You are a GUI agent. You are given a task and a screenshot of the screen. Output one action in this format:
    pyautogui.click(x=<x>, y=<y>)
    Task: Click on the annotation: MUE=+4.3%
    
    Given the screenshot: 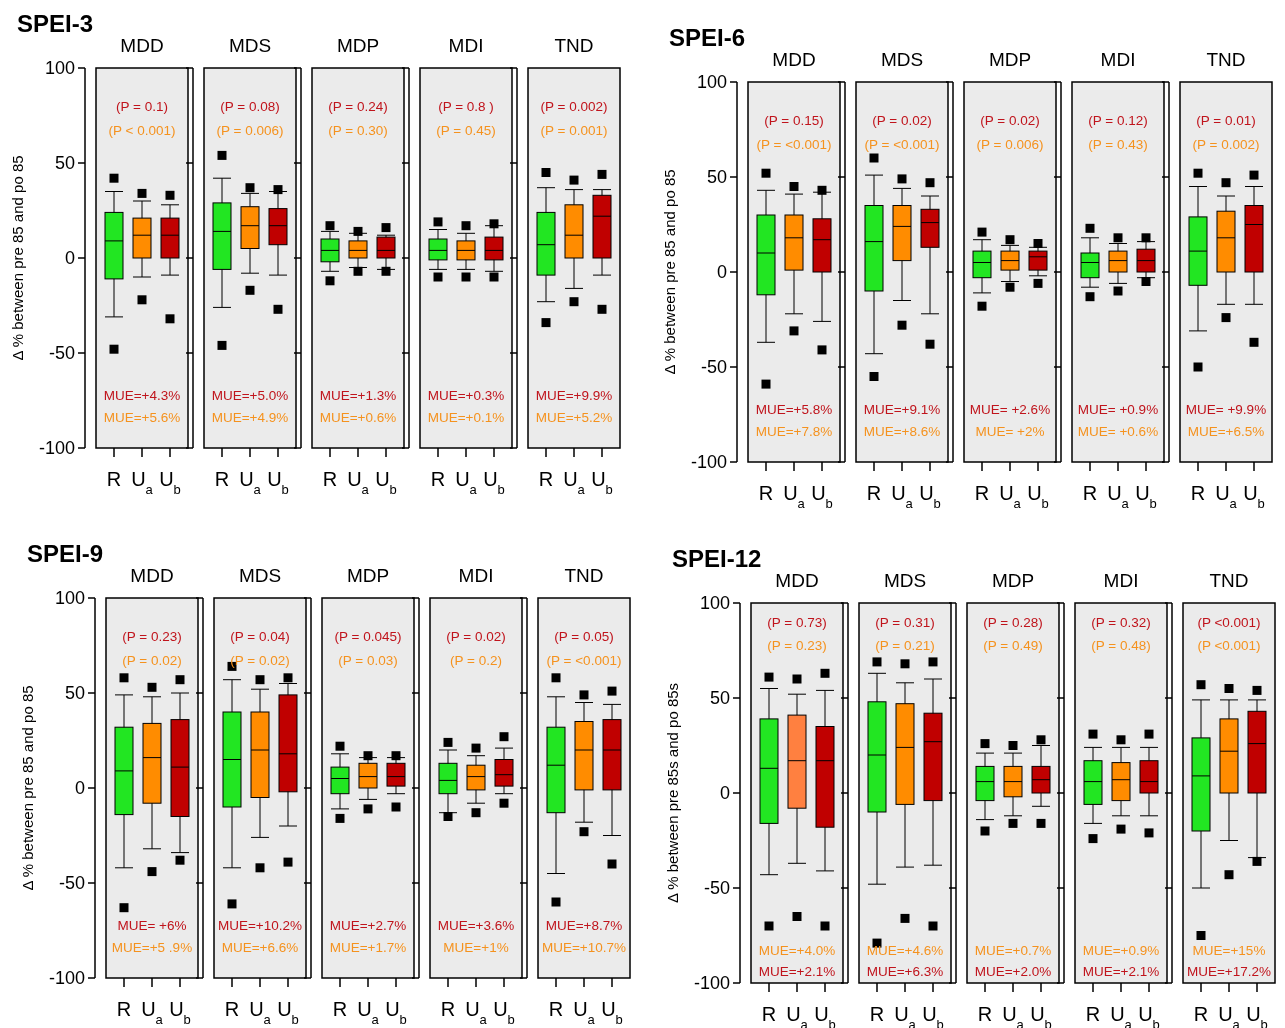 What is the action you would take?
    pyautogui.click(x=142, y=395)
    